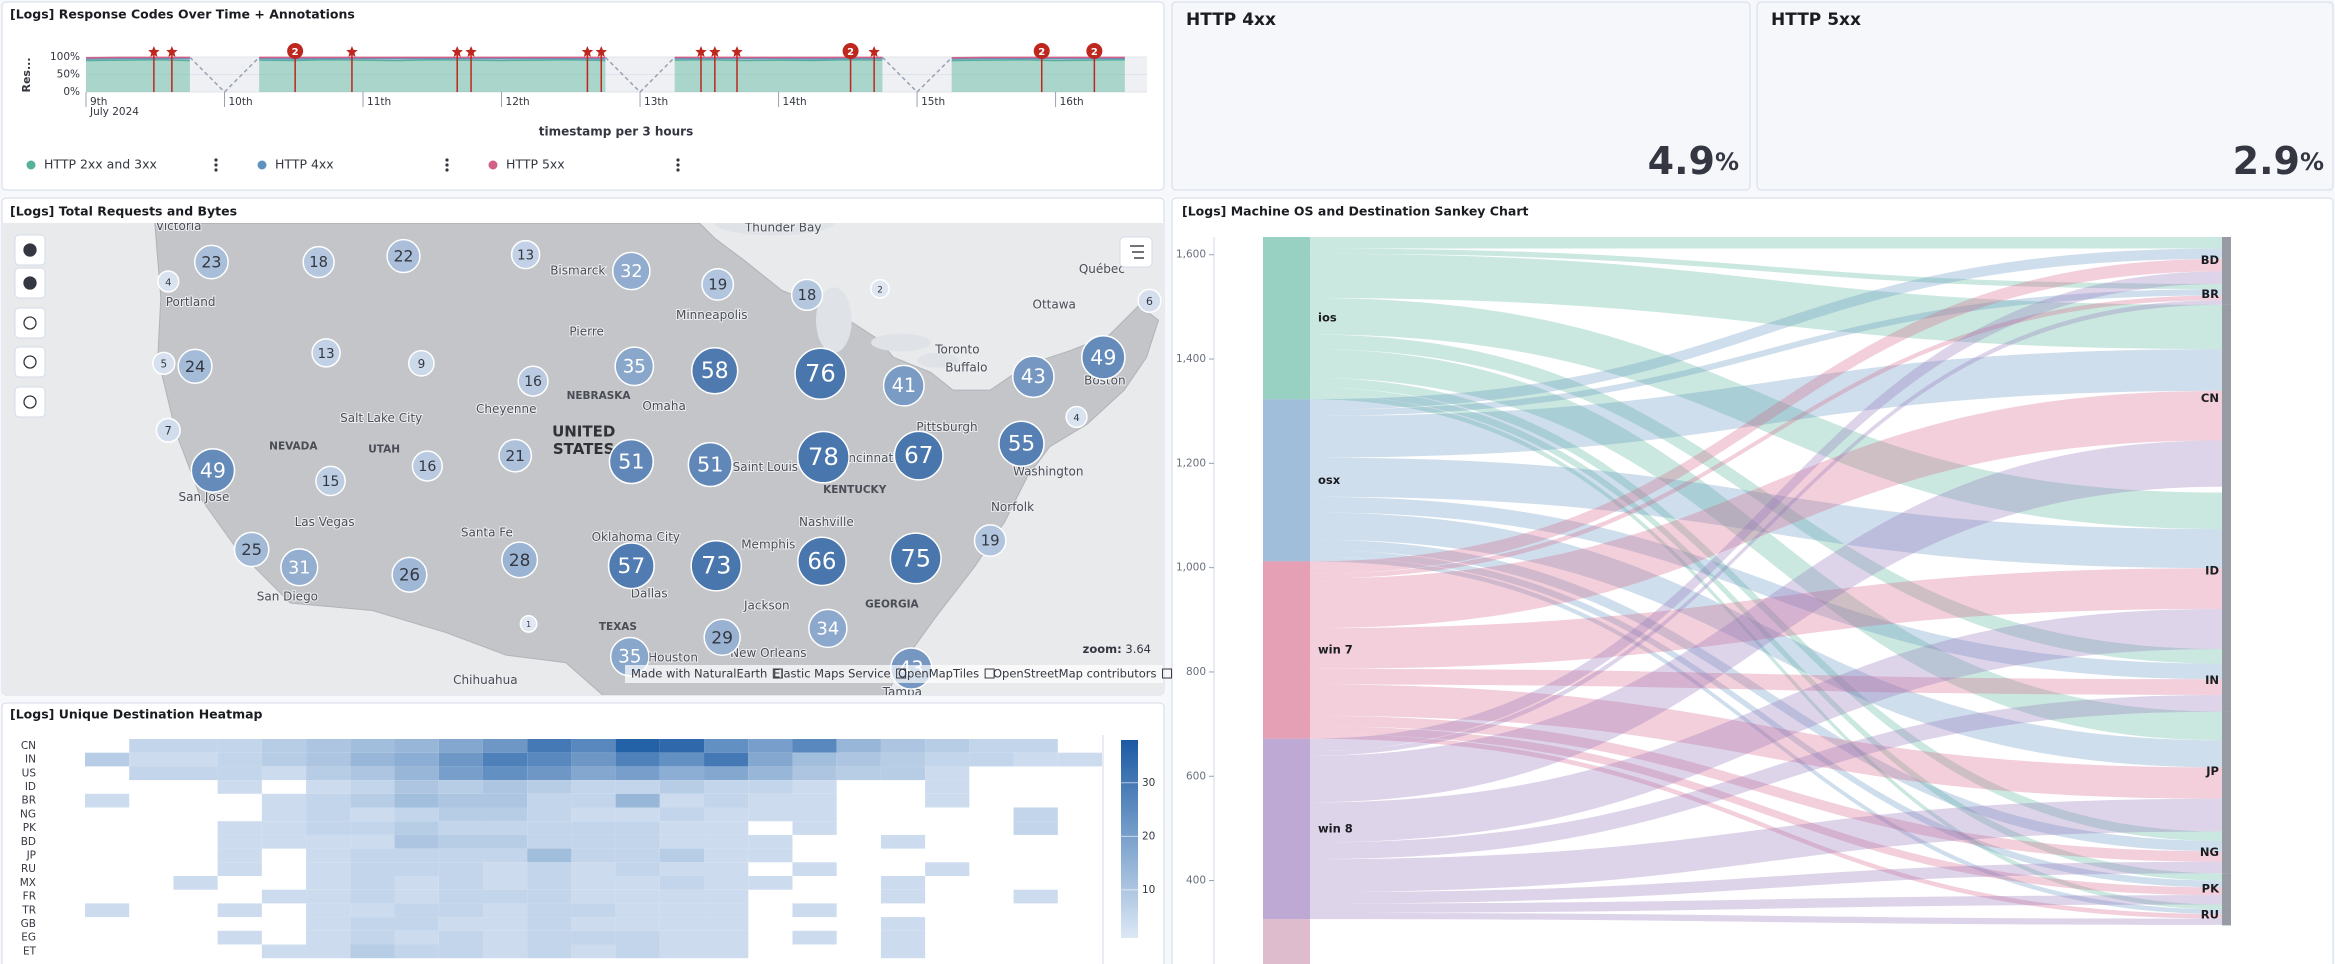 The width and height of the screenshot is (2335, 964). Describe the element at coordinates (100, 164) in the screenshot. I see `legend-label: HTTP 2xx and 3xx` at that location.